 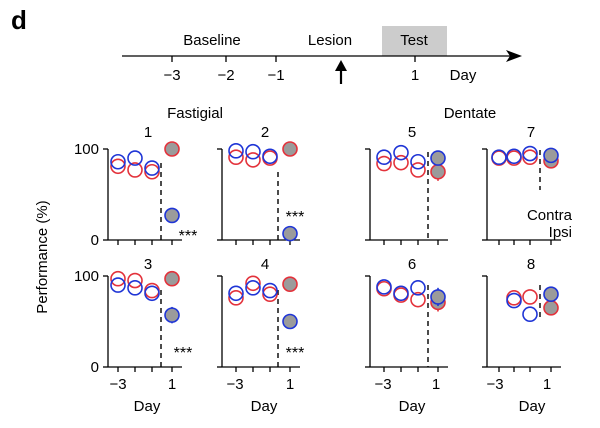 I want to click on group-heading-fastigial: Fastigial, so click(x=195, y=113).